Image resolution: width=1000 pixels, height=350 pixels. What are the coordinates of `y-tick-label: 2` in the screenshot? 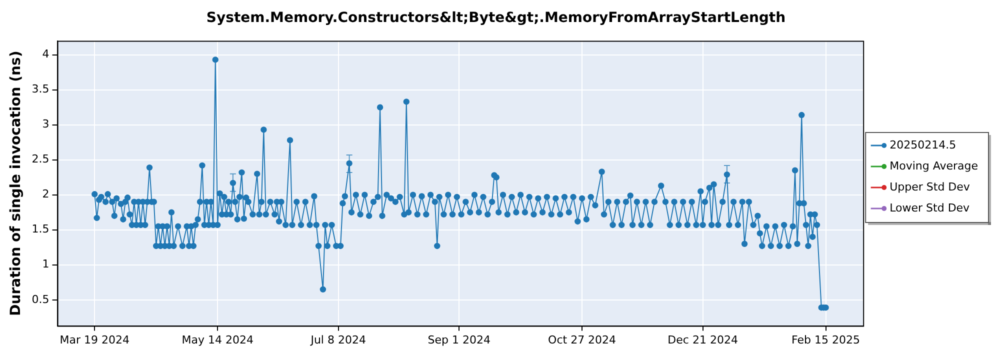 It's located at (46, 194).